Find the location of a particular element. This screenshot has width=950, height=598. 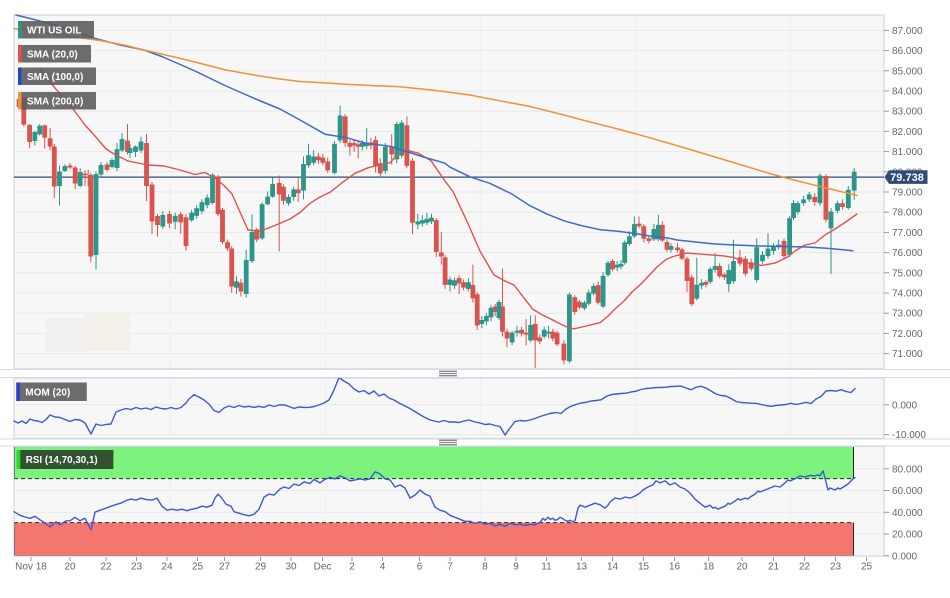

svg-text: 24 is located at coordinates (167, 567).